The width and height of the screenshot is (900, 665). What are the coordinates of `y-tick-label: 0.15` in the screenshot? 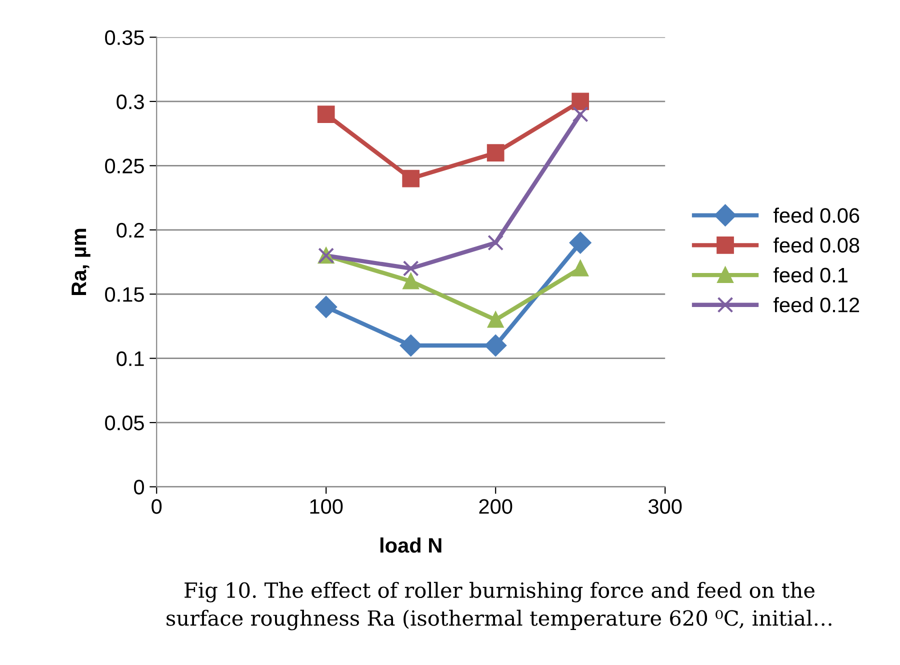 It's located at (124, 294).